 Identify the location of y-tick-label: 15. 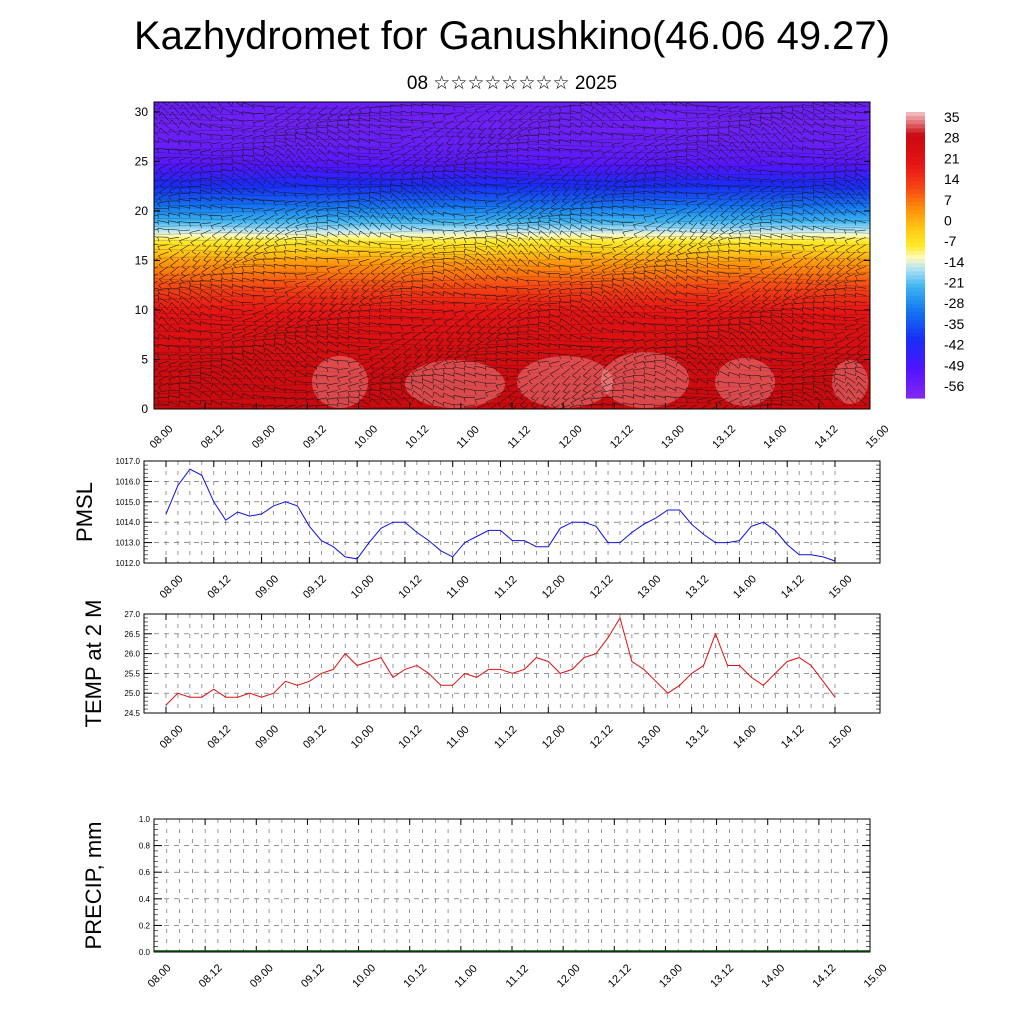
(142, 260).